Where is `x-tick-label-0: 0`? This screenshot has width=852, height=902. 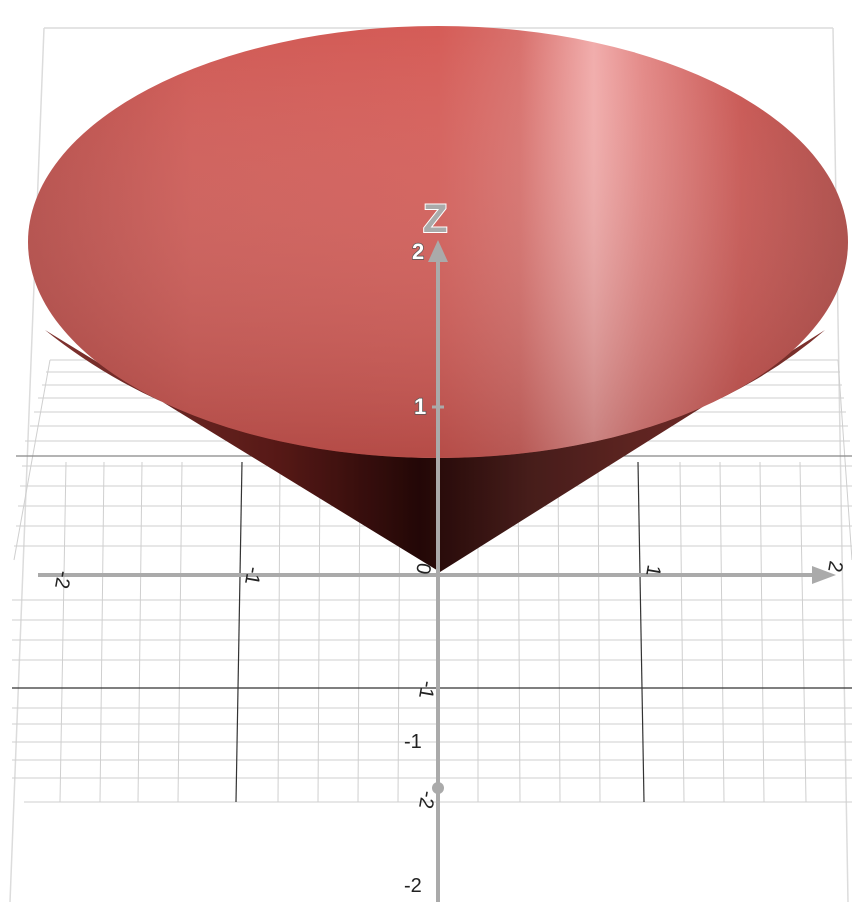
x-tick-label-0: 0 is located at coordinates (423, 568).